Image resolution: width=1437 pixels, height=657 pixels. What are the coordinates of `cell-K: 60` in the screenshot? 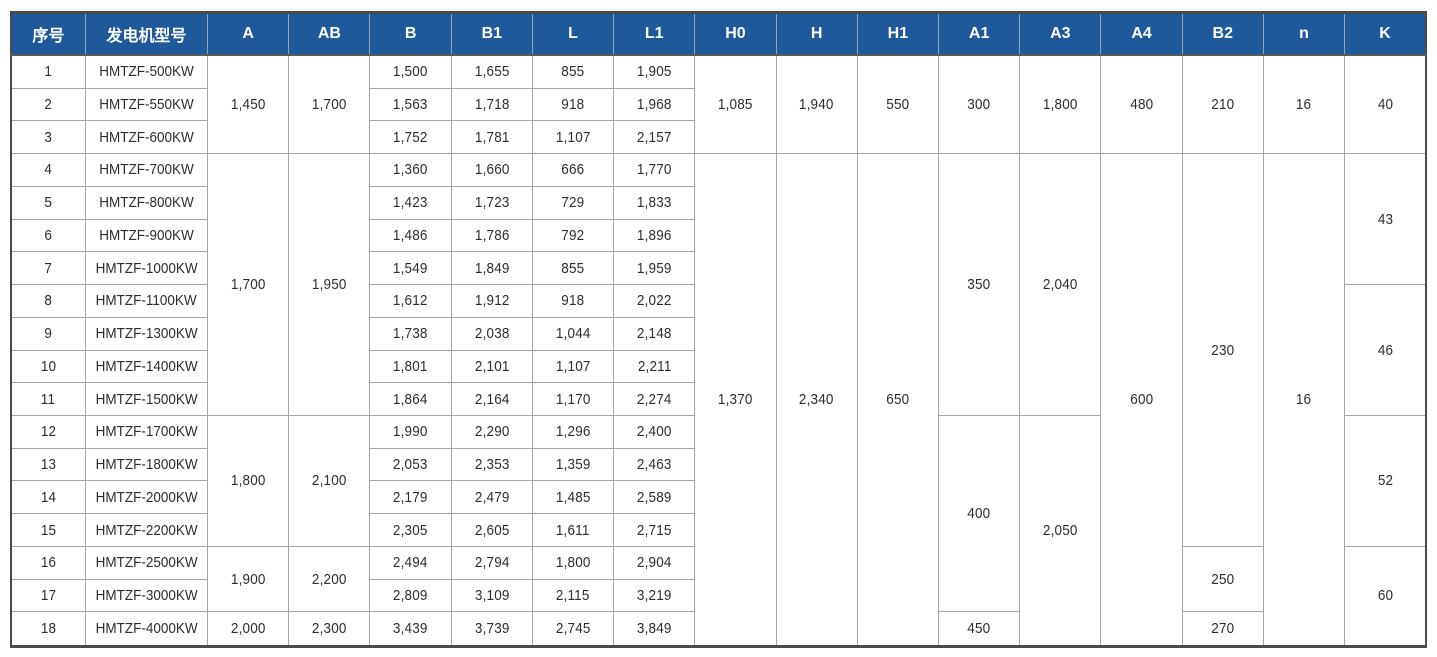 It's located at (1385, 596).